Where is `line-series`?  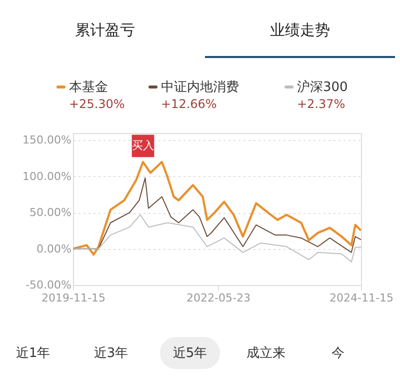
line-series is located at coordinates (217, 238).